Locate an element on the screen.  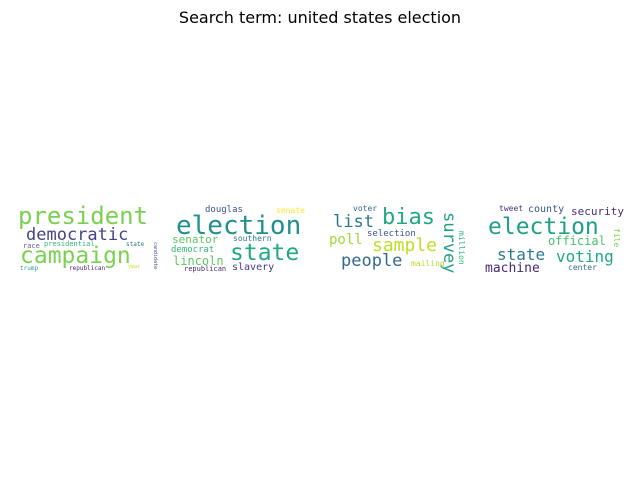
cloud-word: people is located at coordinates (371, 261).